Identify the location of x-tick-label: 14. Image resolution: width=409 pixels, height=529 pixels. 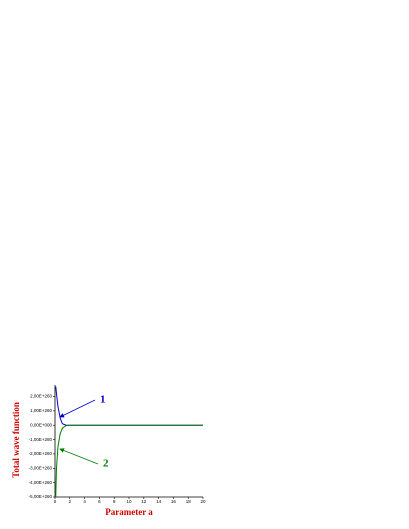
(159, 501).